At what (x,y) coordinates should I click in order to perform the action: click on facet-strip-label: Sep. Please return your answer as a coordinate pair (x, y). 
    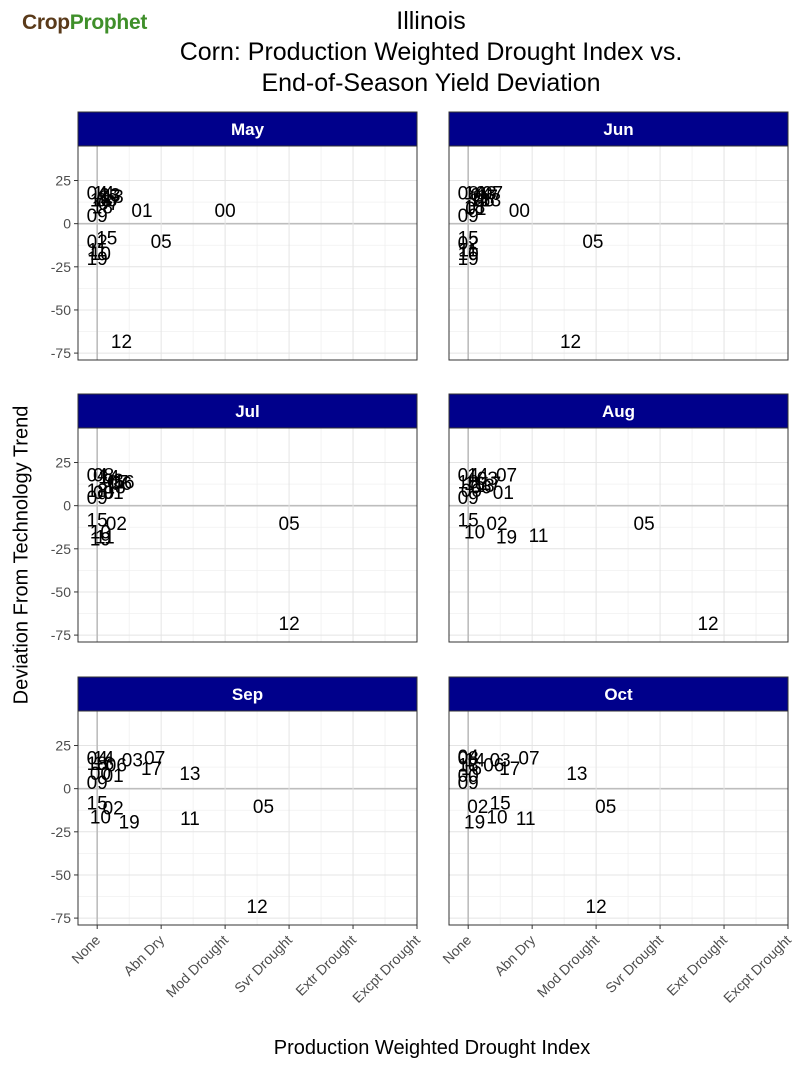
    Looking at the image, I should click on (247, 694).